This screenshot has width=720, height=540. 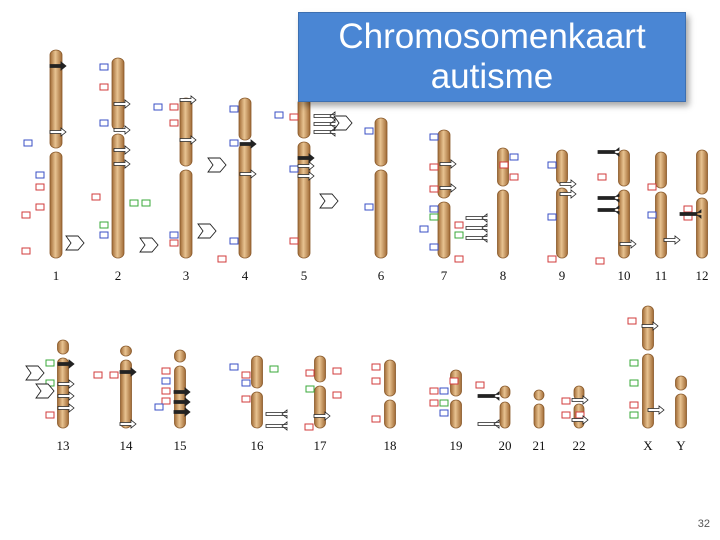 What do you see at coordinates (381, 214) in the screenshot?
I see `chromosome-6-q-arm` at bounding box center [381, 214].